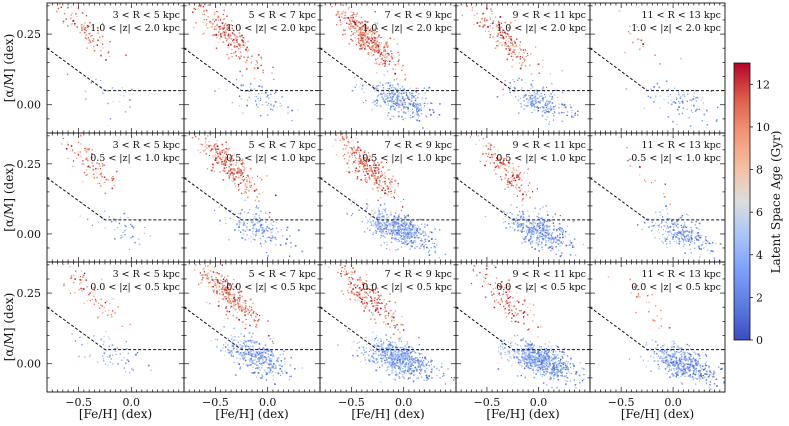 This screenshot has height=426, width=789. Describe the element at coordinates (523, 69) in the screenshot. I see `divider-line` at that location.